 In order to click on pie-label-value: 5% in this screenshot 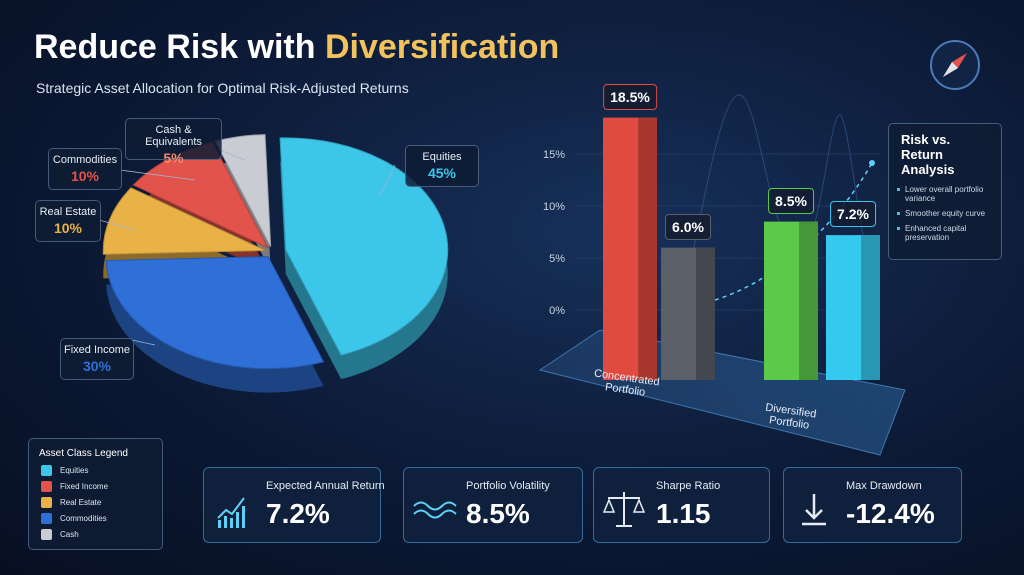, I will do `click(173, 158)`.